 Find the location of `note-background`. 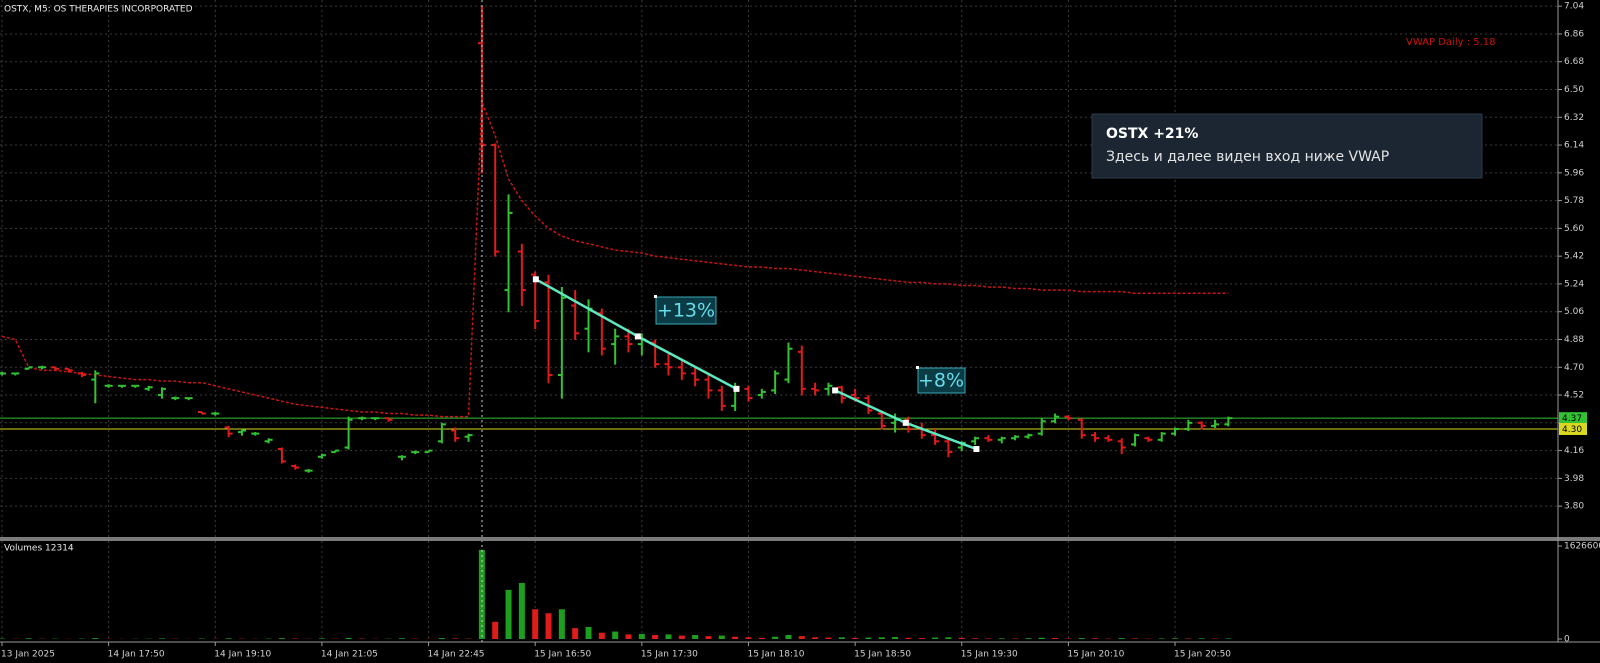

note-background is located at coordinates (1287, 146).